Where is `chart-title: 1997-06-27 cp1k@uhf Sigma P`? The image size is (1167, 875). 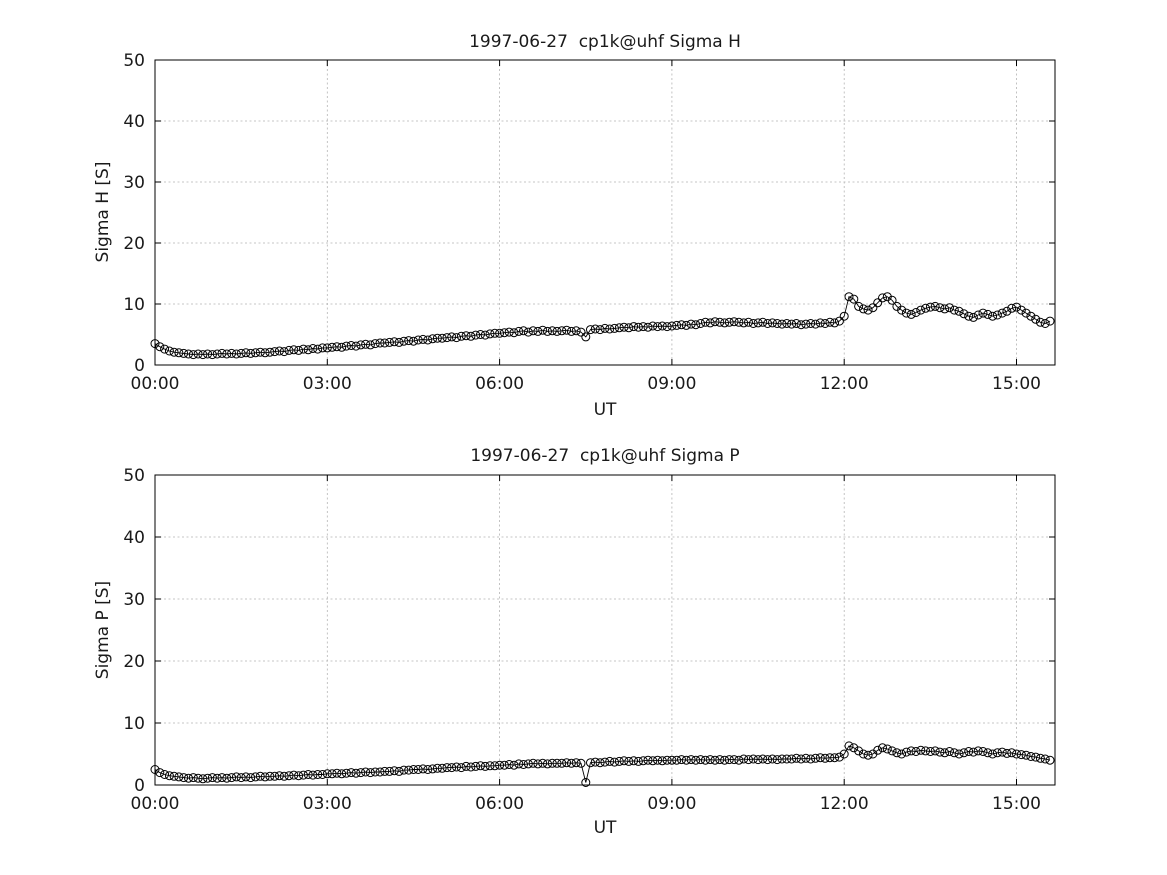 chart-title: 1997-06-27 cp1k@uhf Sigma P is located at coordinates (605, 456).